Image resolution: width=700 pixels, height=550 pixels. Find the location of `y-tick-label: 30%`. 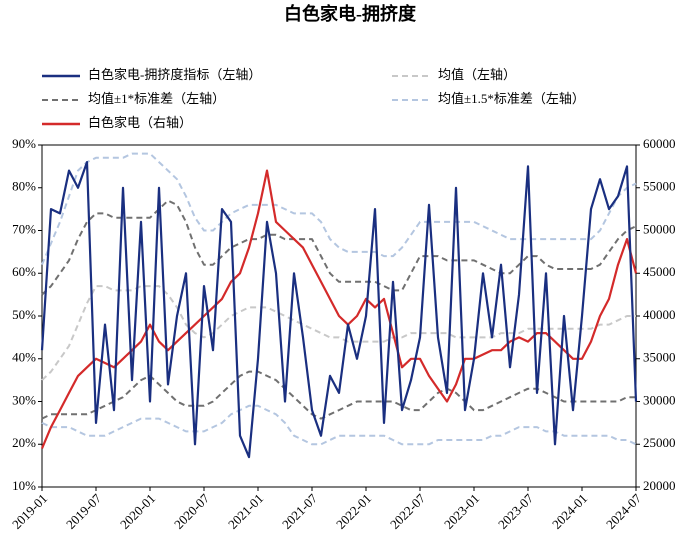

y-tick-label: 30% is located at coordinates (24, 399).